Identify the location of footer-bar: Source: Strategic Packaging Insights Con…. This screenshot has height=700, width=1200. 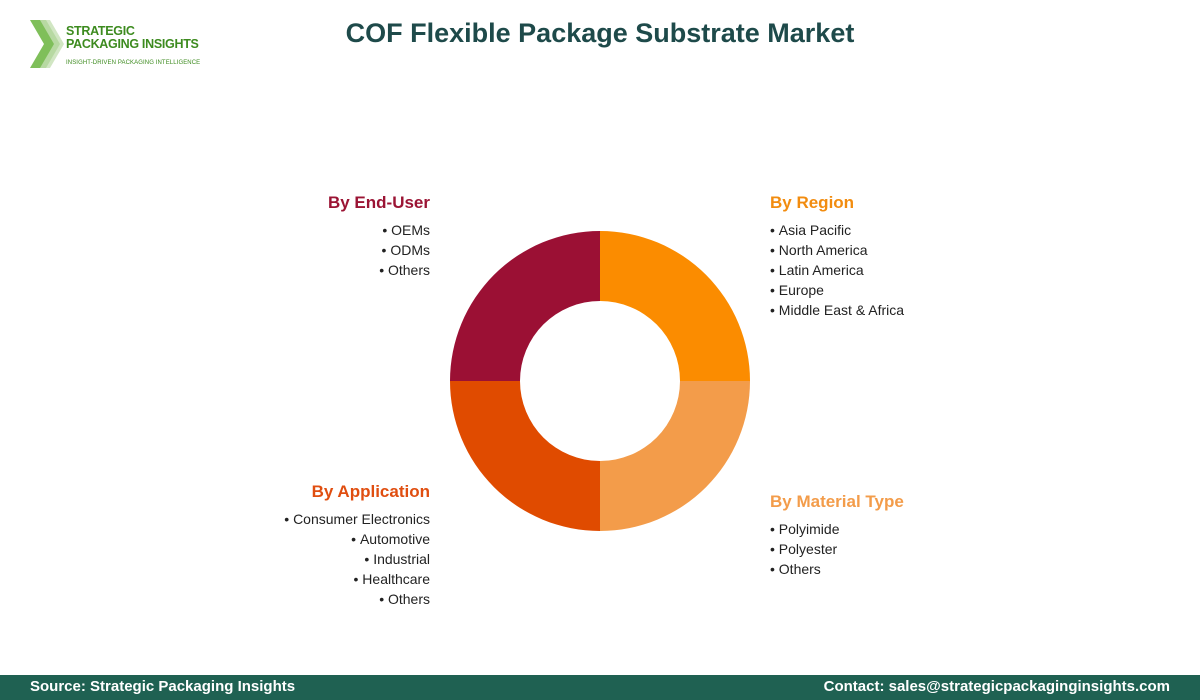
(600, 687).